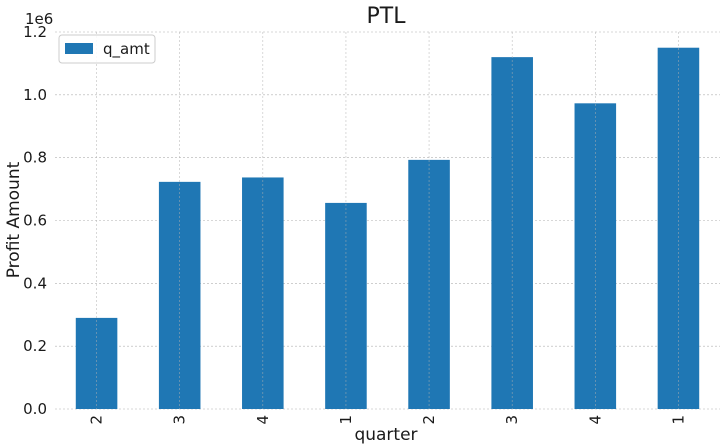 The width and height of the screenshot is (728, 448). Describe the element at coordinates (387, 16) in the screenshot. I see `chart-title: PTL` at that location.